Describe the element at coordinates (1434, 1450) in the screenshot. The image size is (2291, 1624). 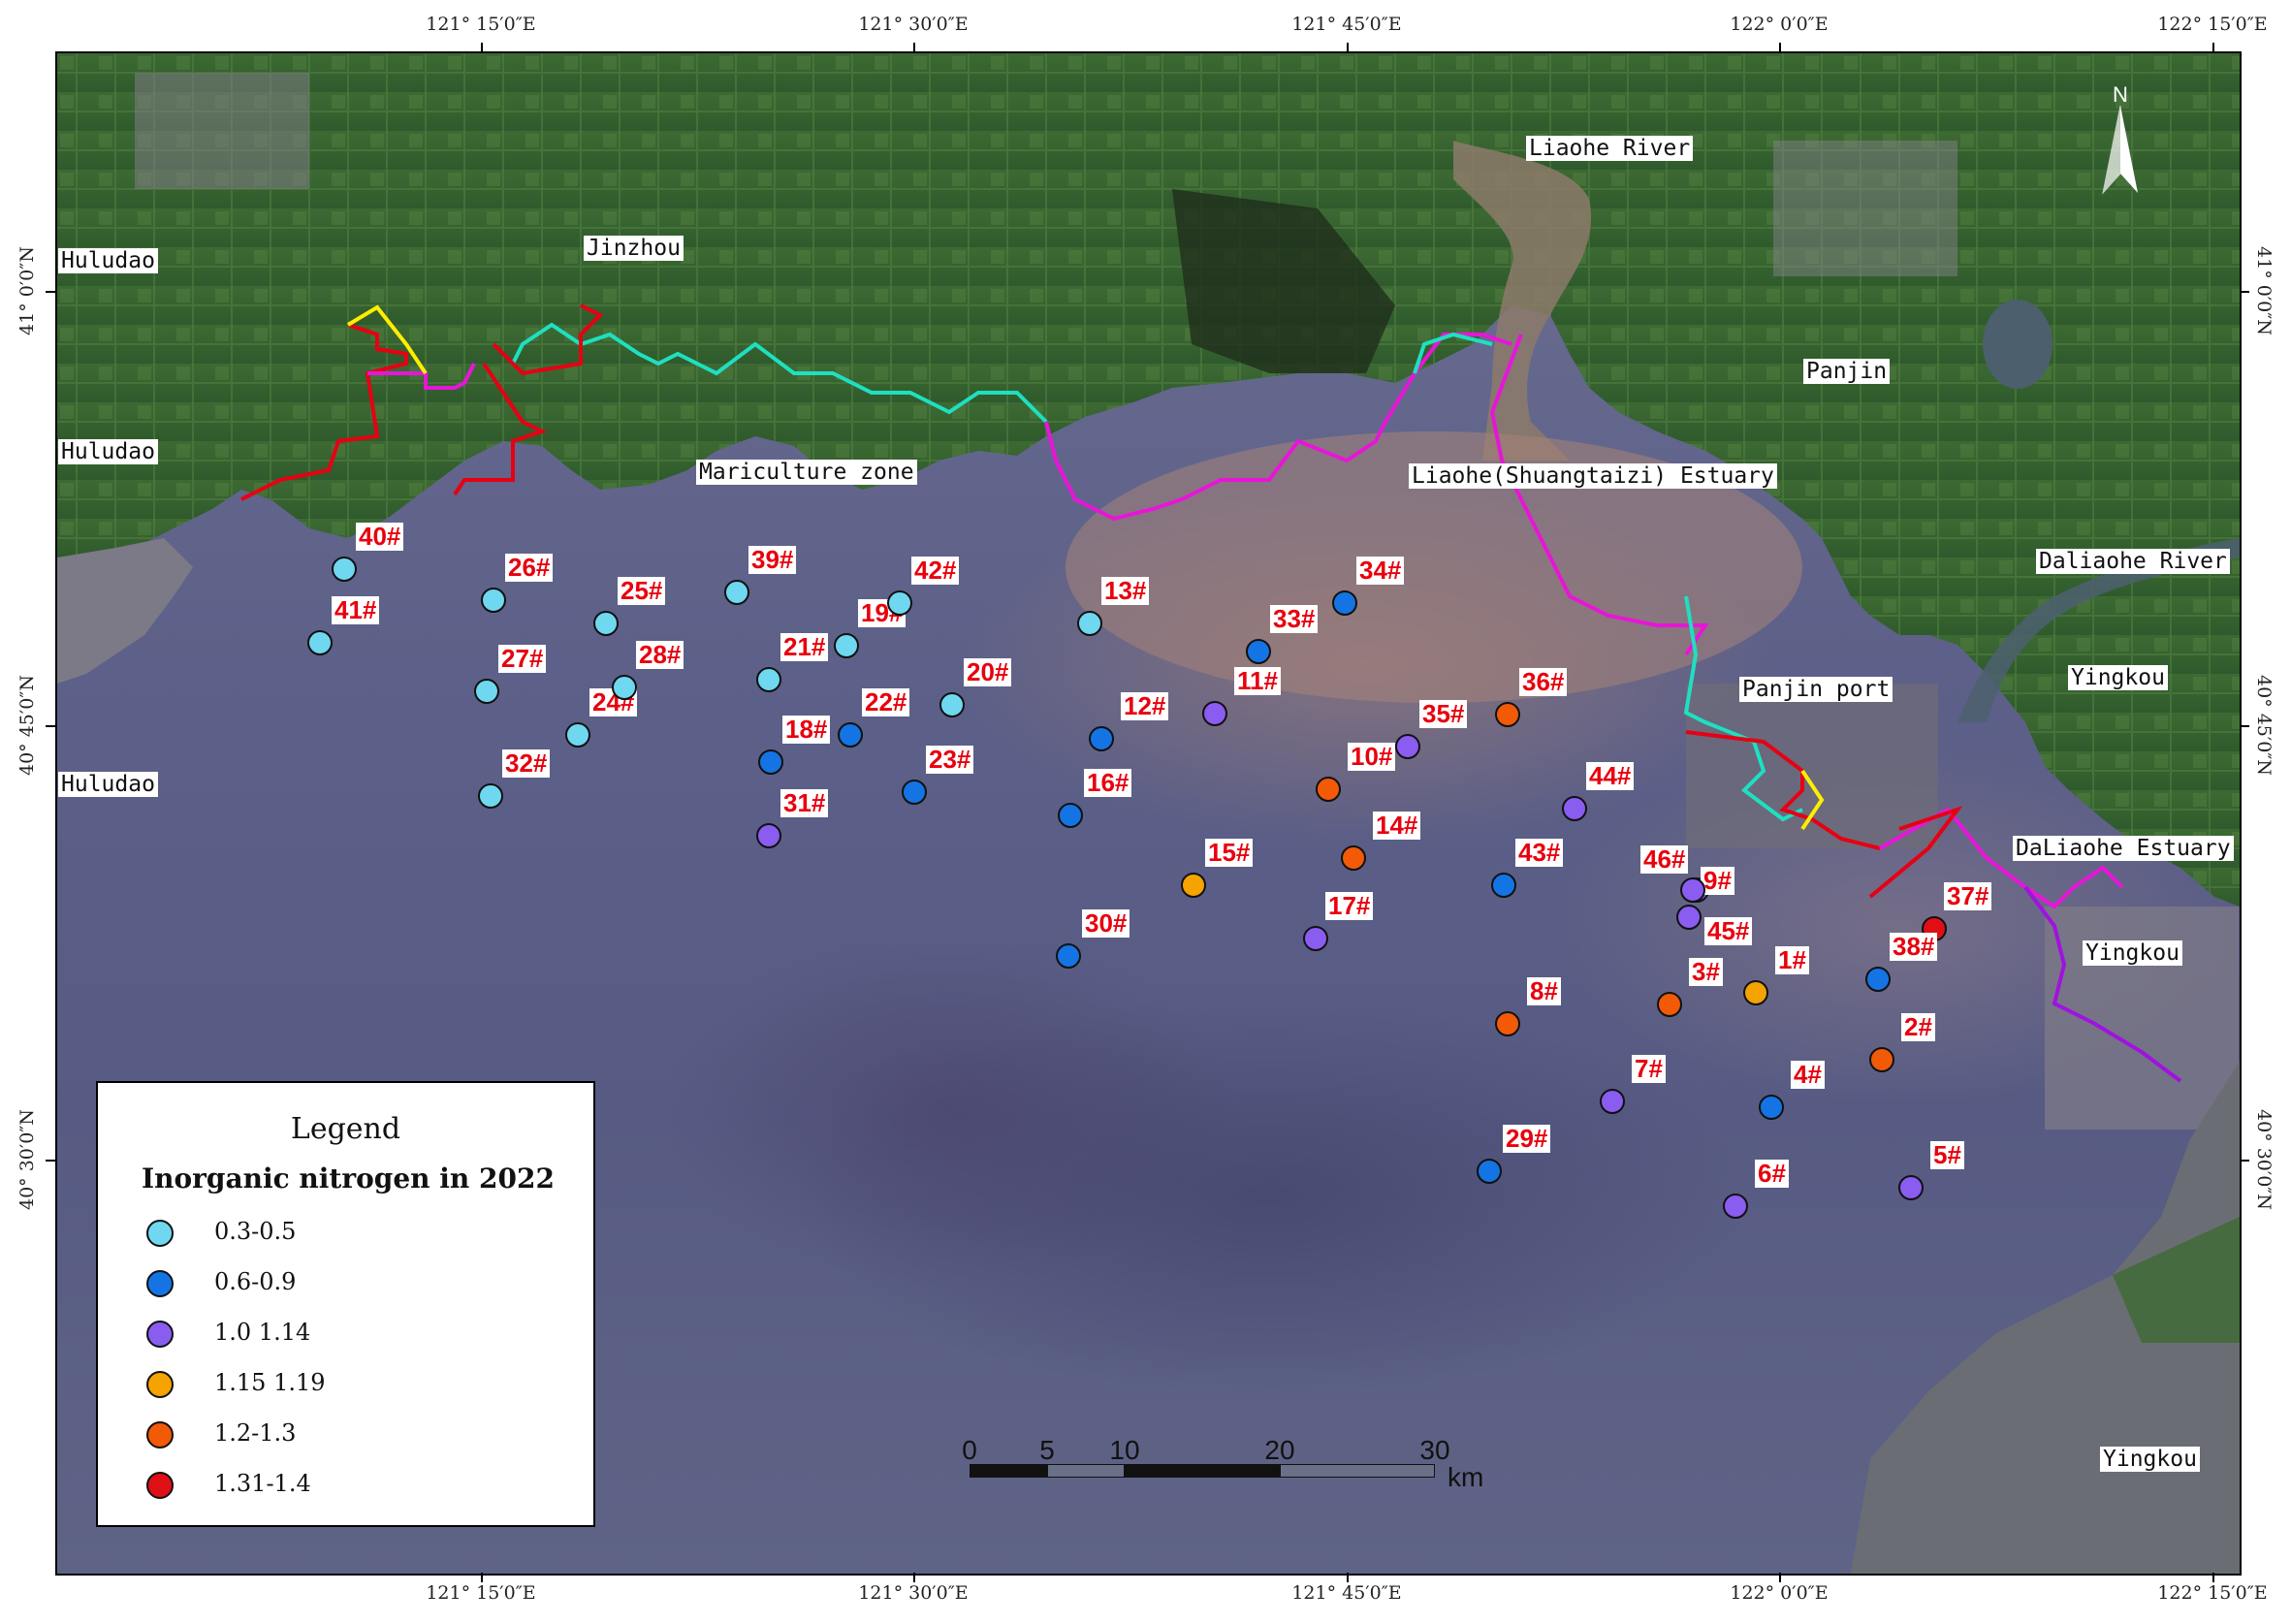
I see `scale-label: 30` at that location.